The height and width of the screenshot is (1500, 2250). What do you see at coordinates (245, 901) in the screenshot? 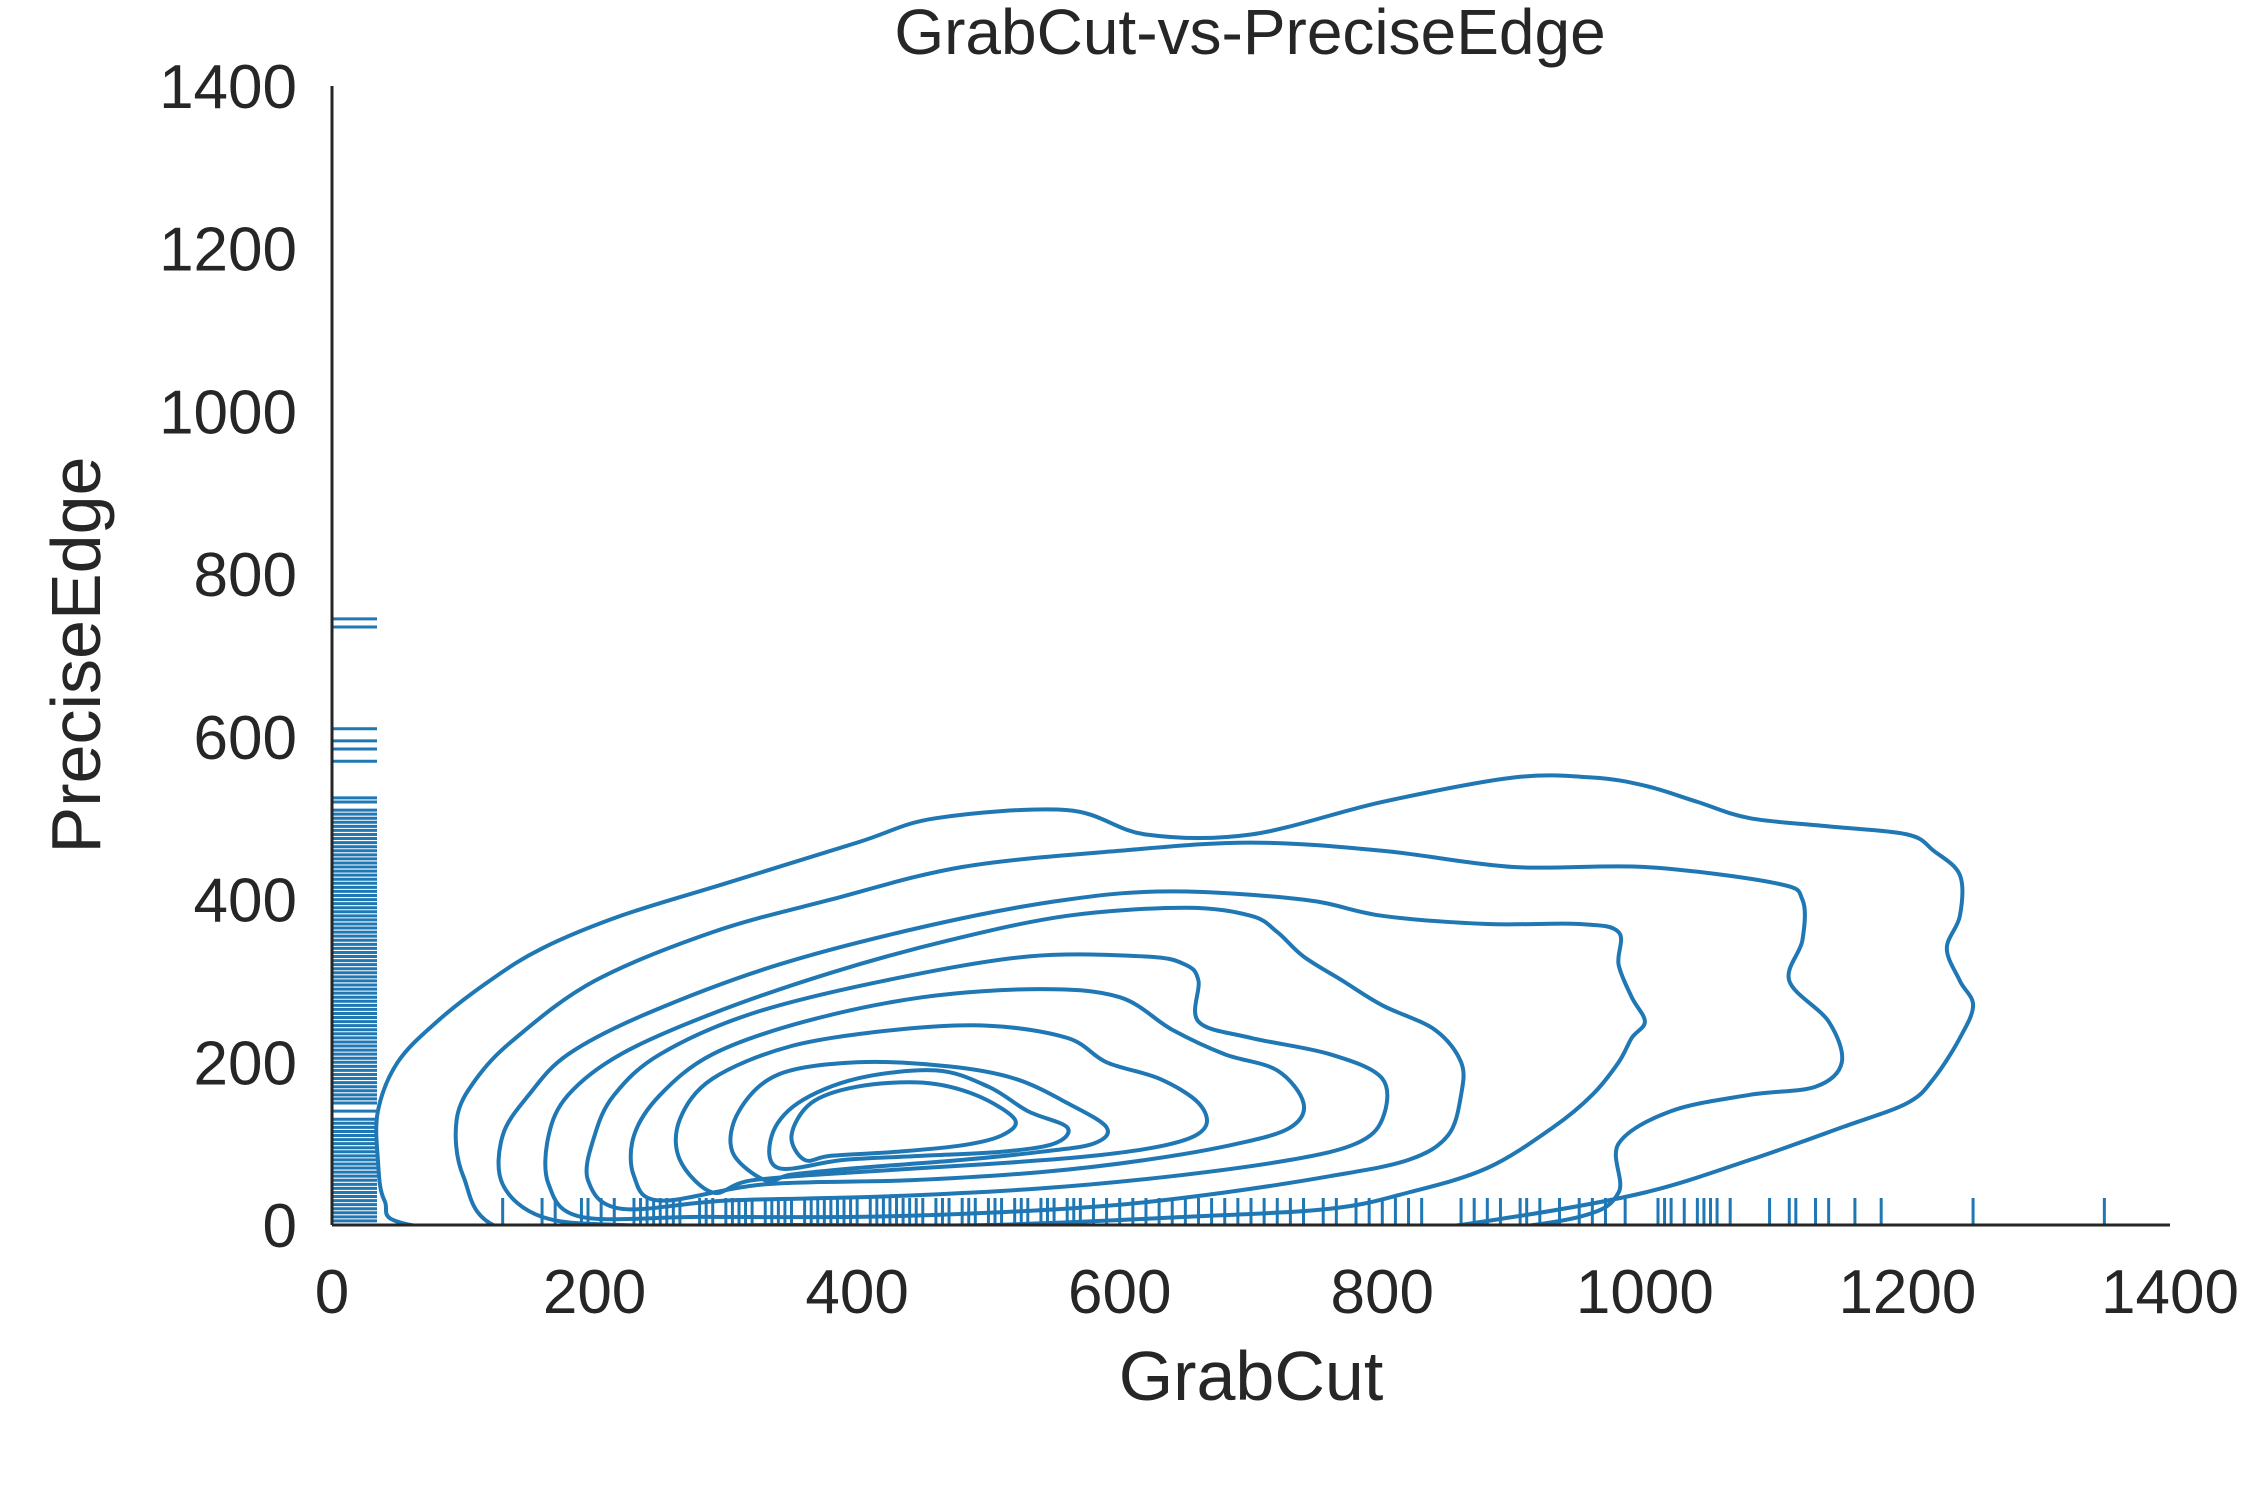
I see `y-tick-label: 400` at bounding box center [245, 901].